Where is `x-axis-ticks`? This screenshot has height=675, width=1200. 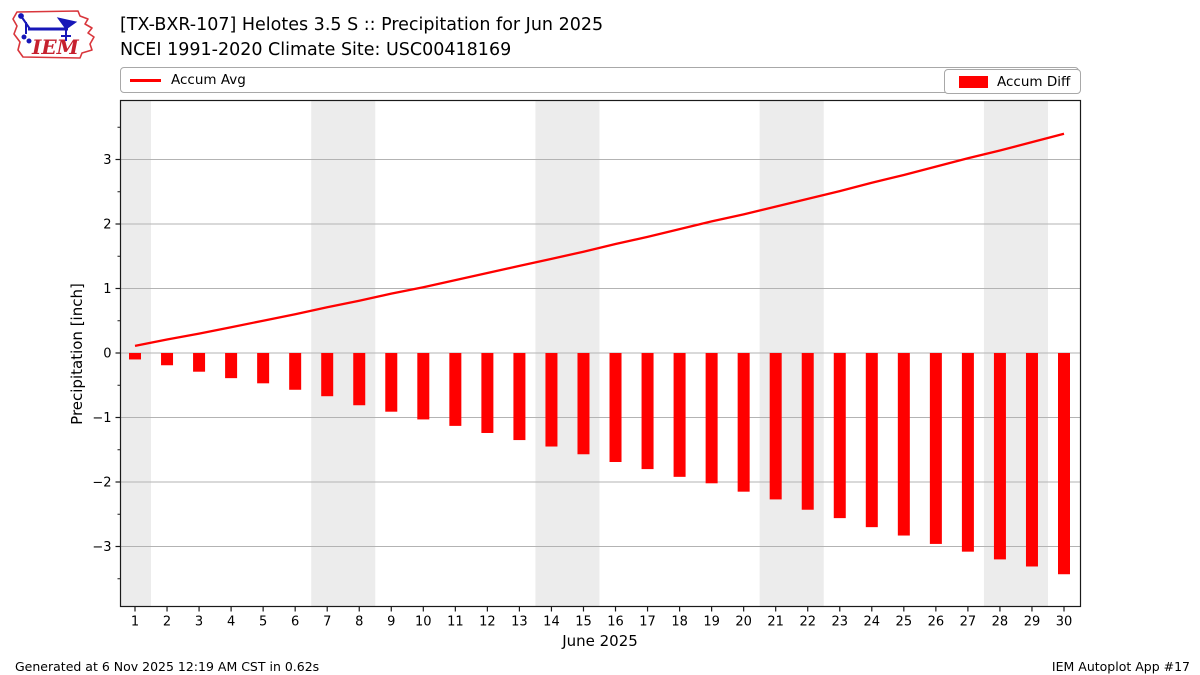
x-axis-ticks is located at coordinates (599, 609).